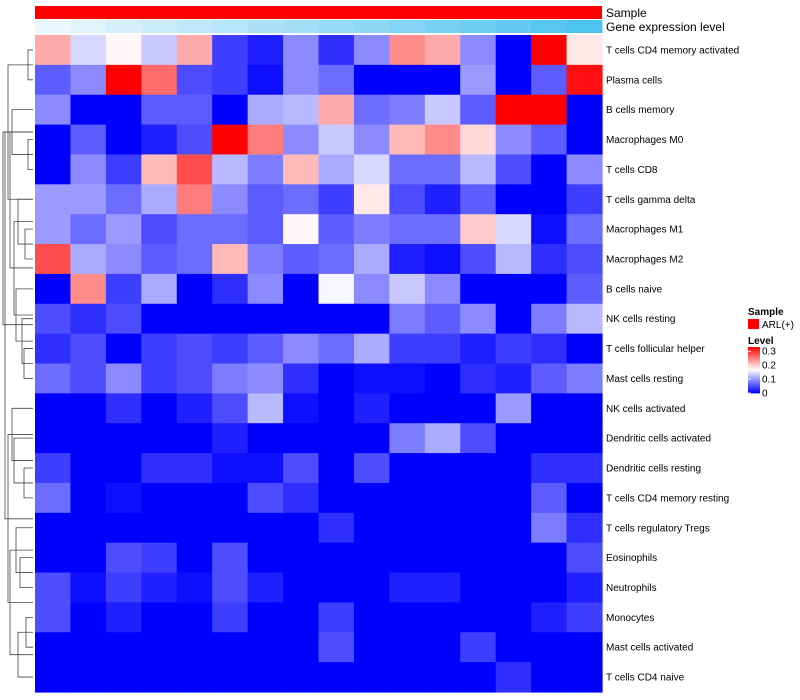 The image size is (800, 700). Describe the element at coordinates (645, 140) in the screenshot. I see `row-label: Macrophages M0` at that location.